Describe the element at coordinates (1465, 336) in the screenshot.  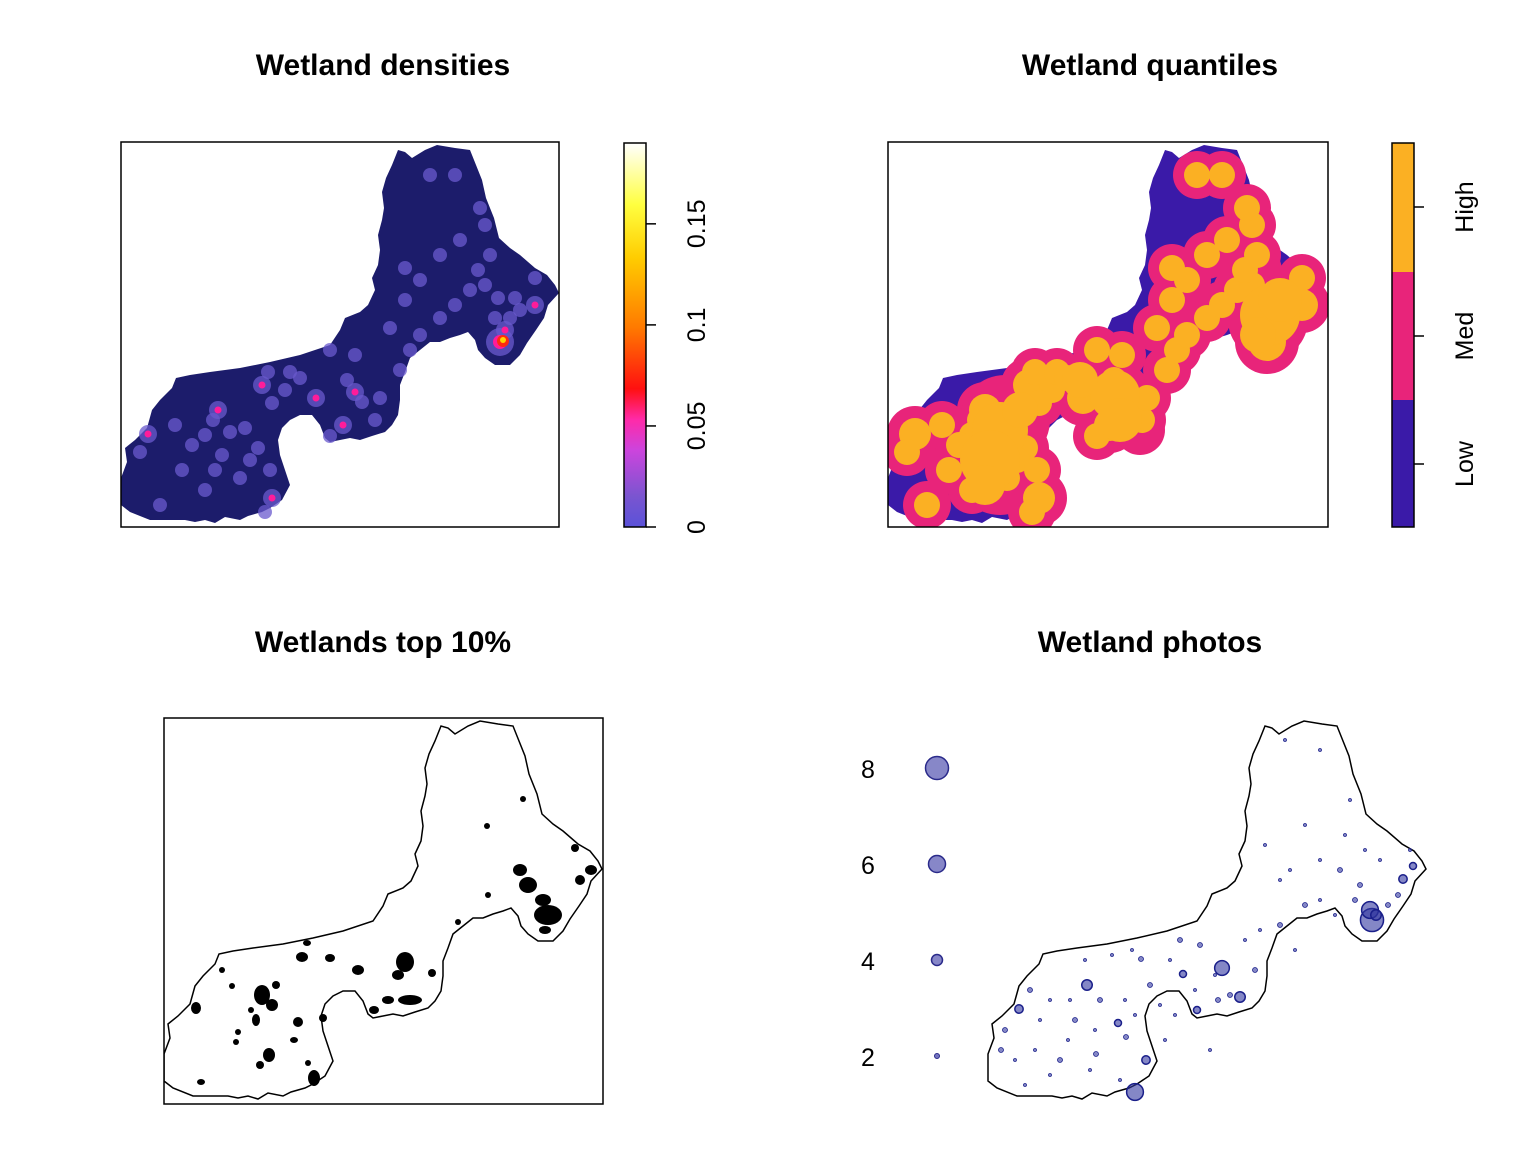
I see `legend-label-med: Med` at that location.